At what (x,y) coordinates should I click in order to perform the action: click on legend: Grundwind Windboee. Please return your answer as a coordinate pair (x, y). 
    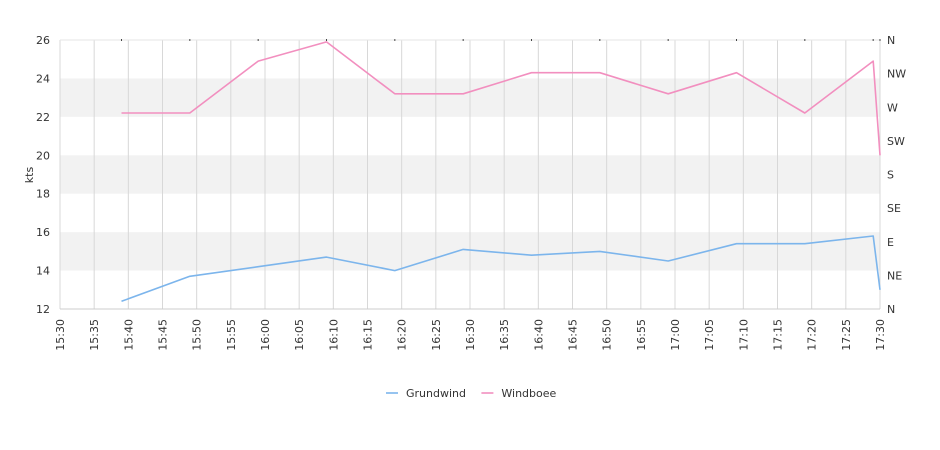
    Looking at the image, I should click on (471, 393).